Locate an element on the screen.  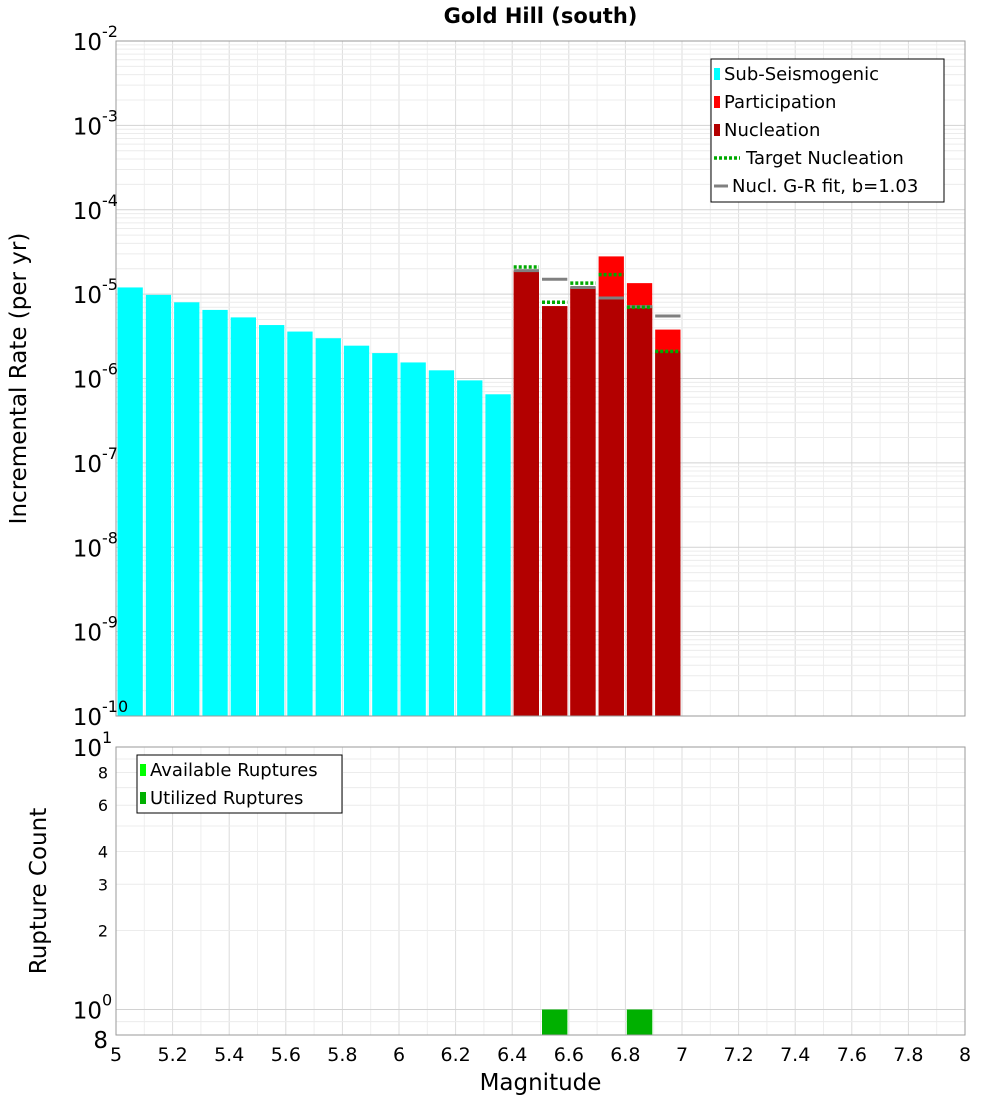
x-tick-label: 5.6 is located at coordinates (286, 1055).